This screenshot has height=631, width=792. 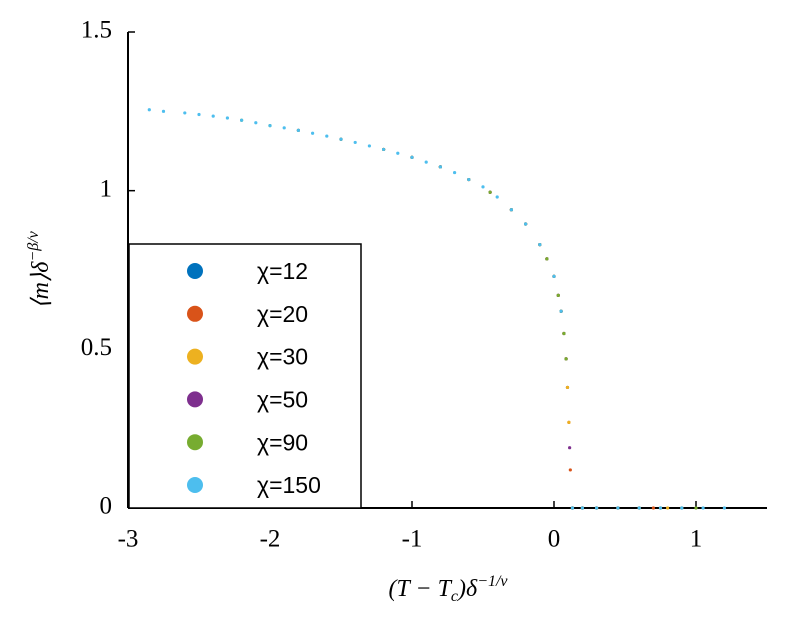 I want to click on legend-label: χ=150, so click(x=289, y=485).